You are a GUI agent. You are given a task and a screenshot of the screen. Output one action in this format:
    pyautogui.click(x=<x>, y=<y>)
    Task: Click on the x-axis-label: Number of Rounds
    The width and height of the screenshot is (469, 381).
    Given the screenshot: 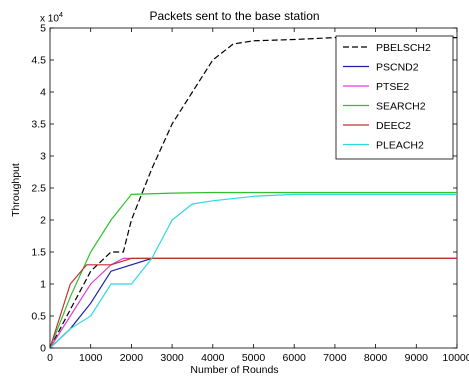 What is the action you would take?
    pyautogui.click(x=234, y=370)
    